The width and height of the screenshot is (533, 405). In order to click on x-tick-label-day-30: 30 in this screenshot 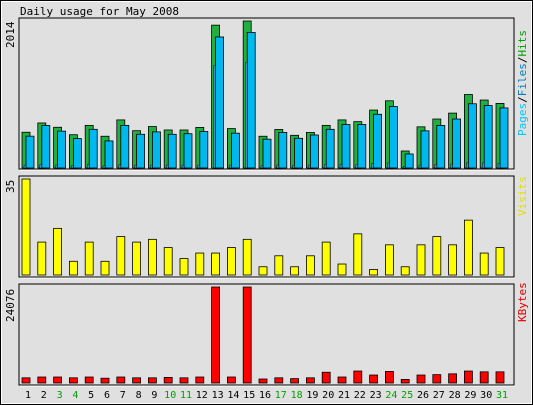, I will do `click(486, 395)`.